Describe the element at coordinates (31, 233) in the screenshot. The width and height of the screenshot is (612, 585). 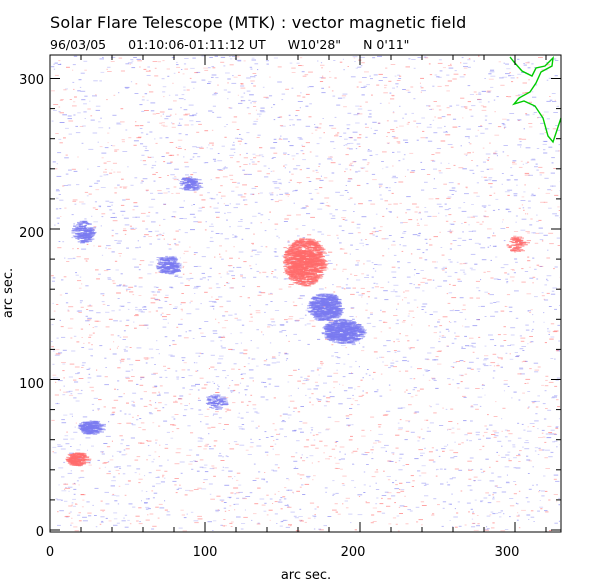
I see `y-tick-label-200: 200` at that location.